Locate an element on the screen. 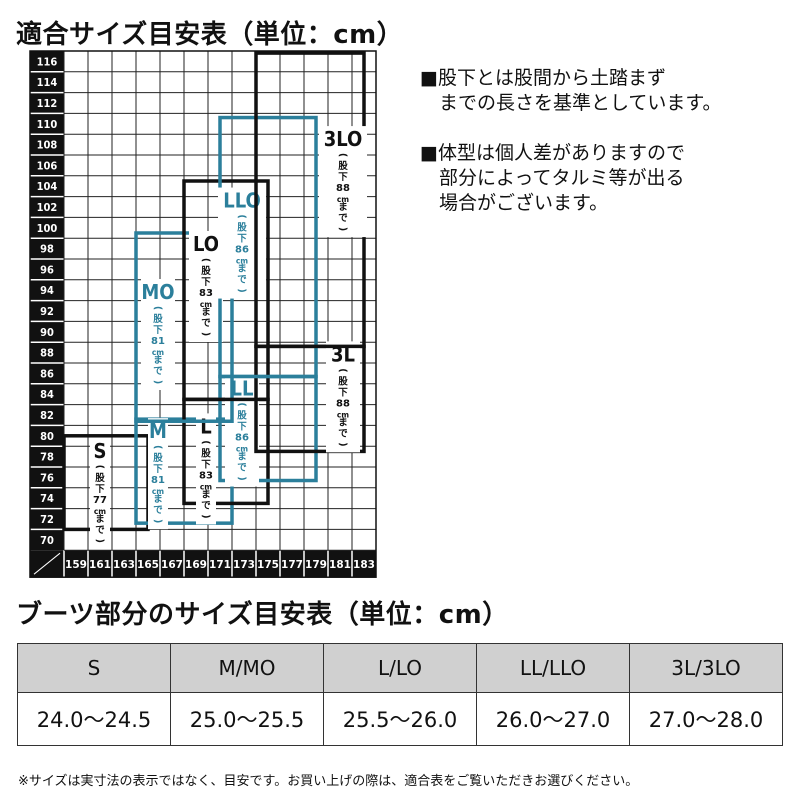 The height and width of the screenshot is (800, 800). y-tick-label: 100 is located at coordinates (47, 228).